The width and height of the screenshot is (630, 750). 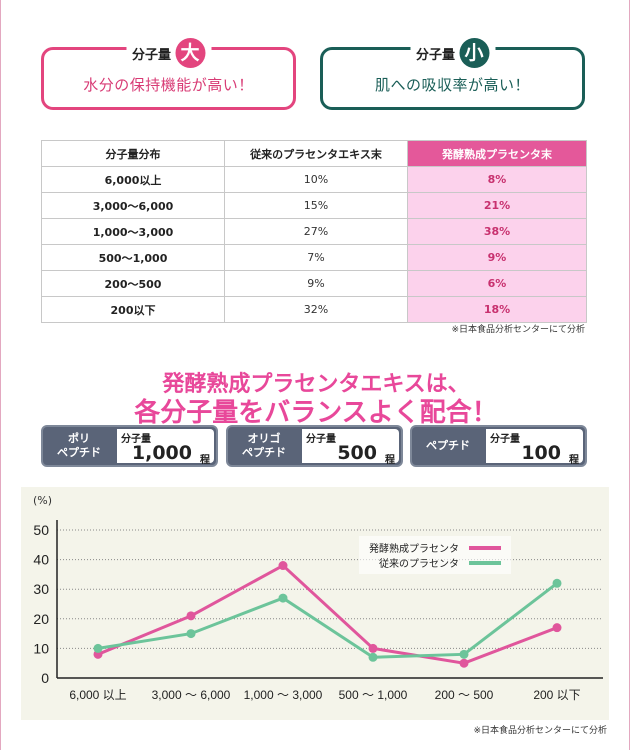 What do you see at coordinates (540, 731) in the screenshot?
I see `chart-note: ※日本食品分析センターにて分析` at bounding box center [540, 731].